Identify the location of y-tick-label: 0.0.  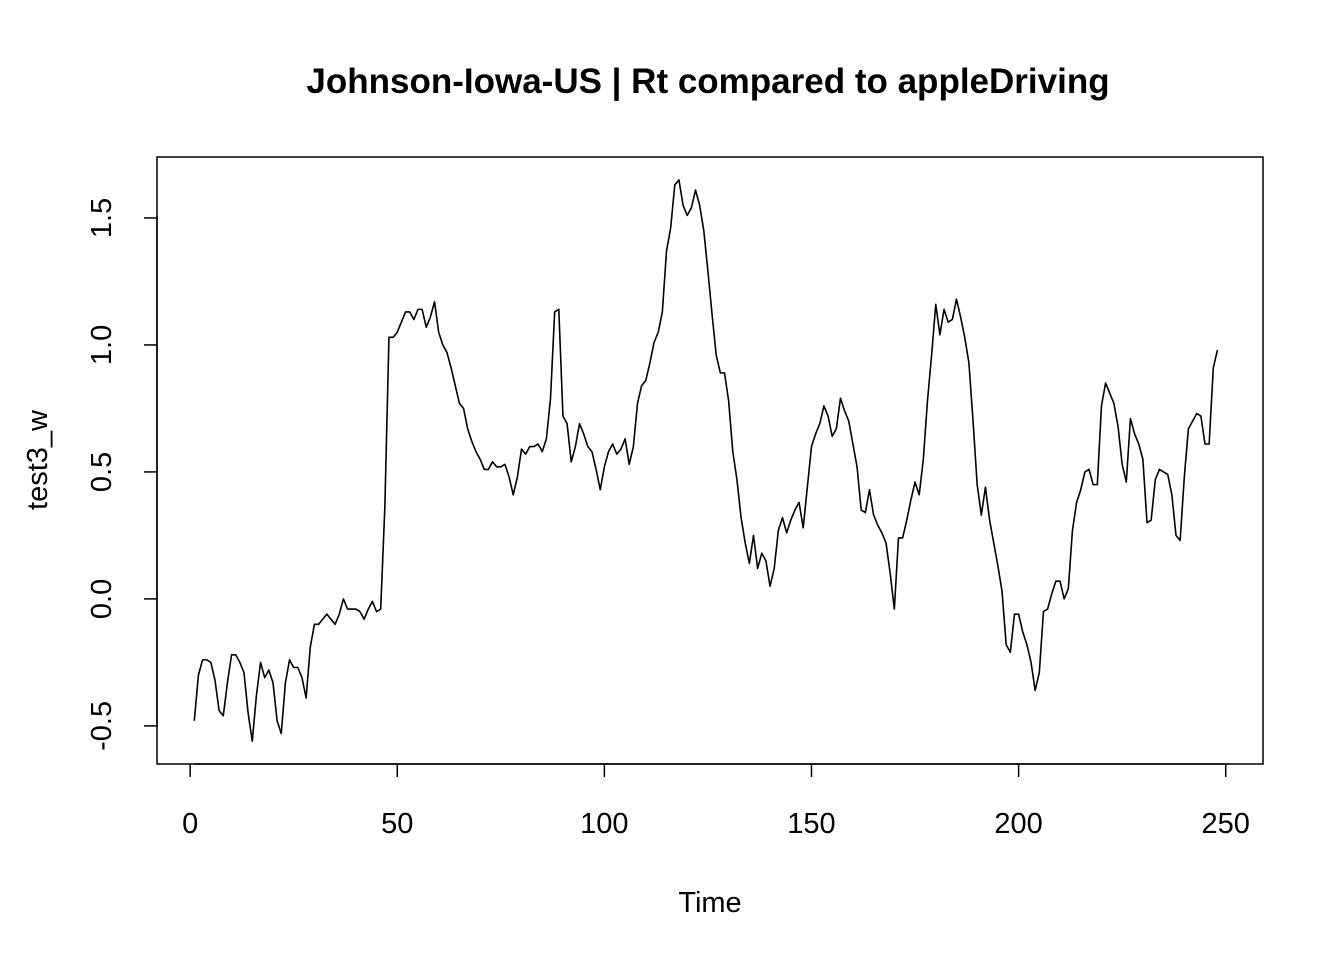
(102, 599).